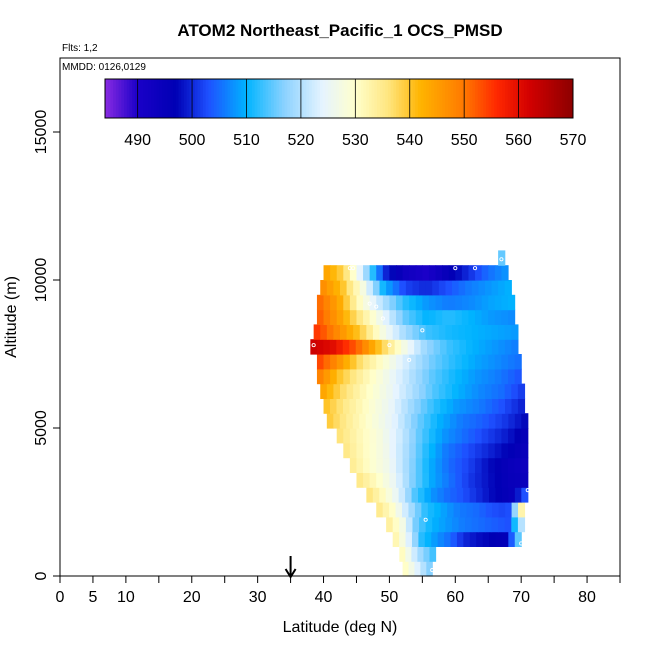  I want to click on colorbar-tick-label: 510, so click(246, 140).